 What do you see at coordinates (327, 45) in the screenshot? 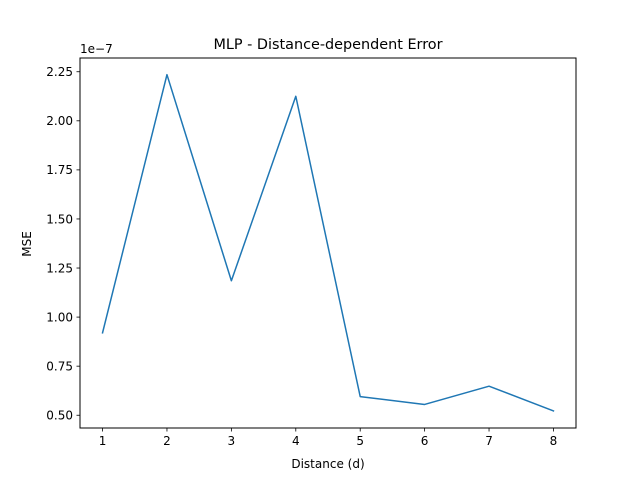
I see `chart-title: MLP - Distance-dependent Error` at bounding box center [327, 45].